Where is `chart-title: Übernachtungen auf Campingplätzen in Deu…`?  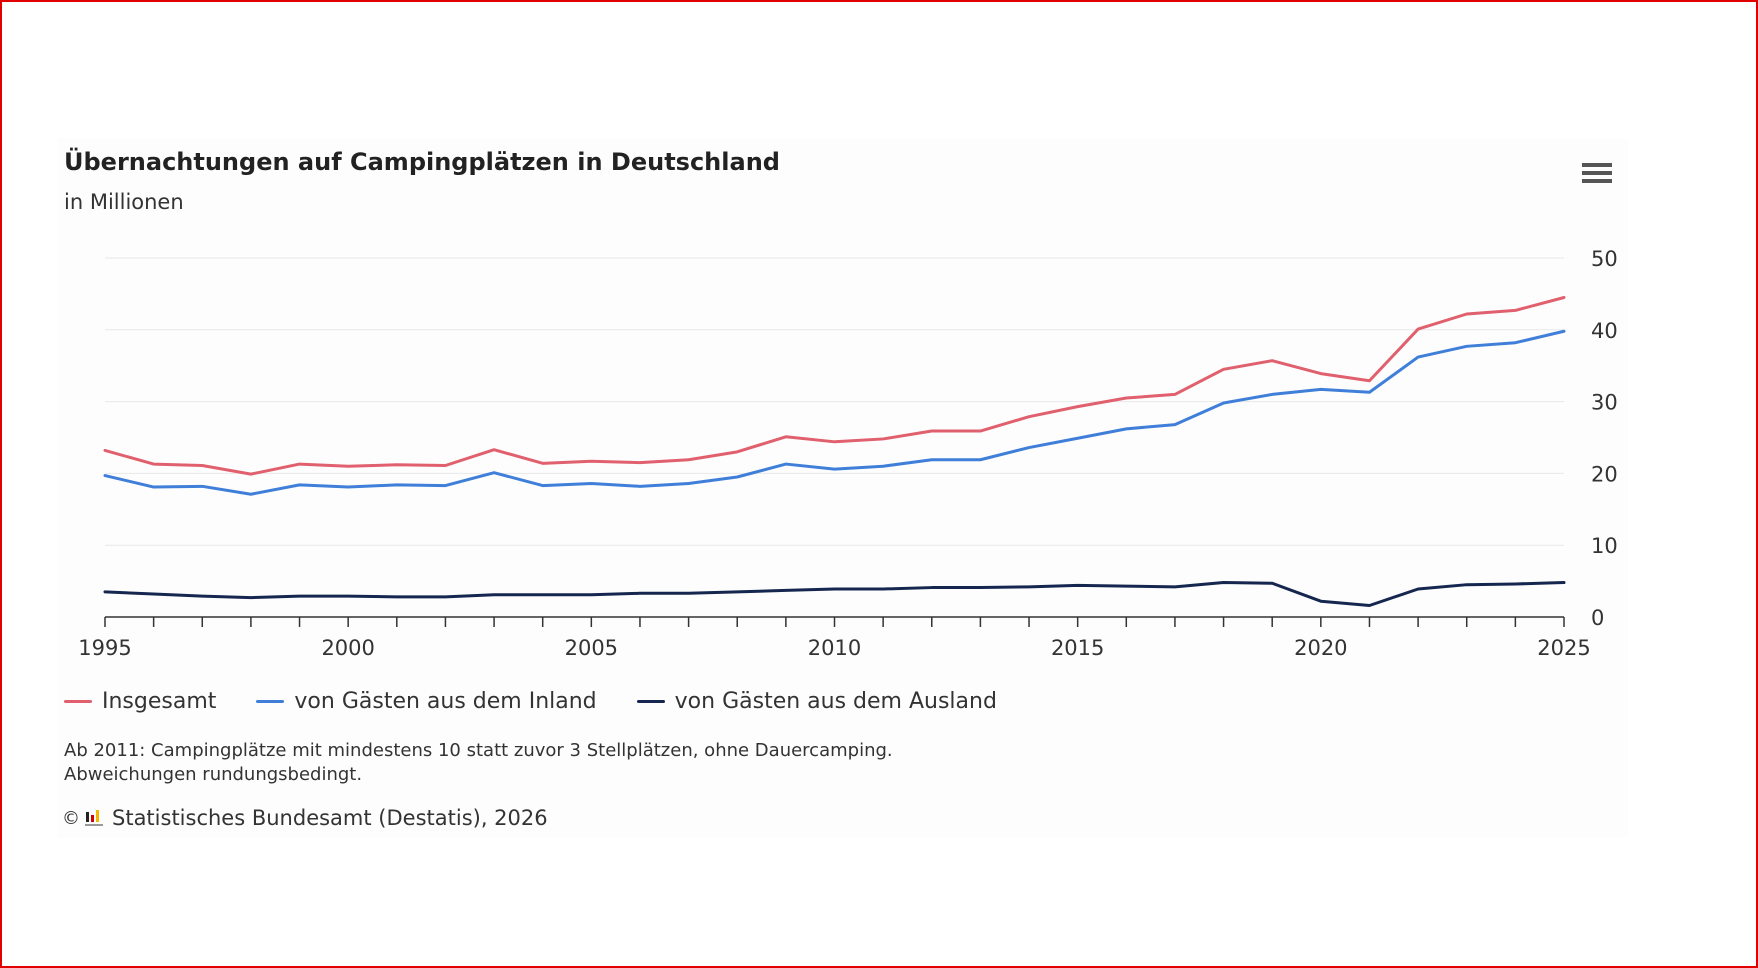
chart-title: Übernachtungen auf Campingplätzen in Deu… is located at coordinates (422, 162).